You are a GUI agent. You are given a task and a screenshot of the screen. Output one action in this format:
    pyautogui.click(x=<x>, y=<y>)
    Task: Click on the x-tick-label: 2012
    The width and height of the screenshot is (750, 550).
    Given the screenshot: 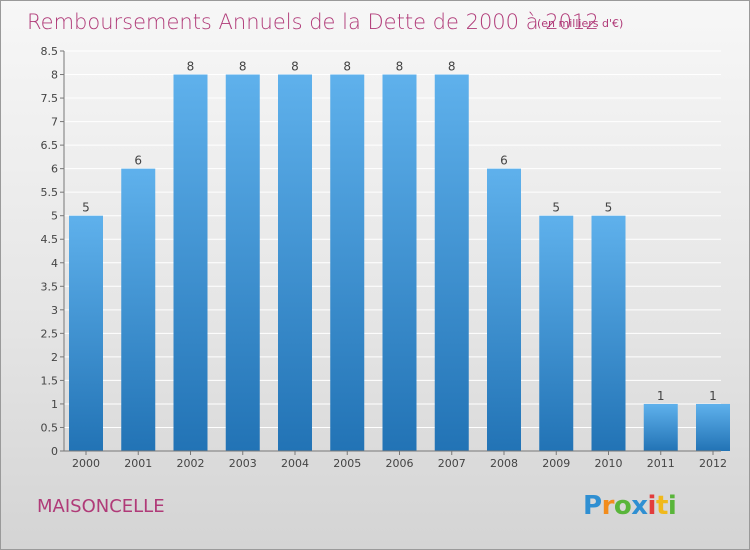 What is the action you would take?
    pyautogui.click(x=713, y=463)
    